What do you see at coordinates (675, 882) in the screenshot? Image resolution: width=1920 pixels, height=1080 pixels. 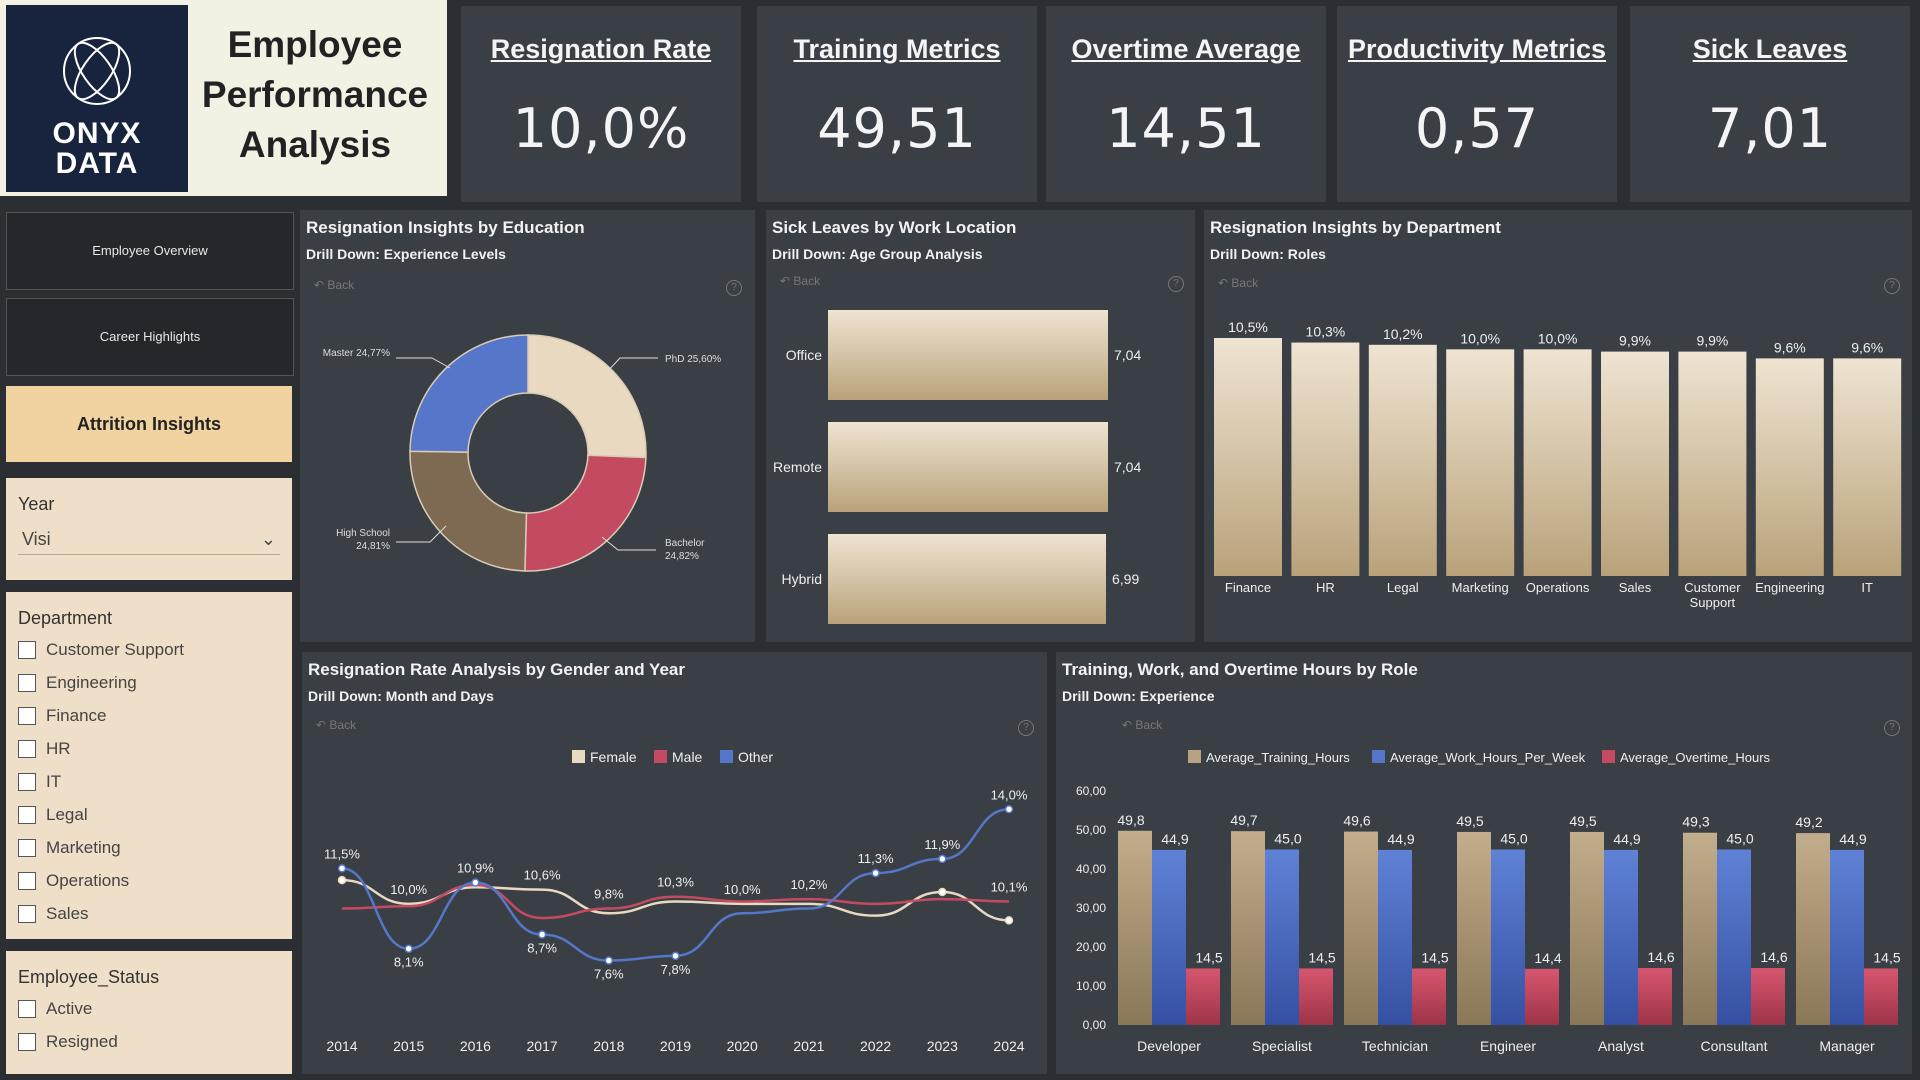 I see `data-label: 10,3%` at bounding box center [675, 882].